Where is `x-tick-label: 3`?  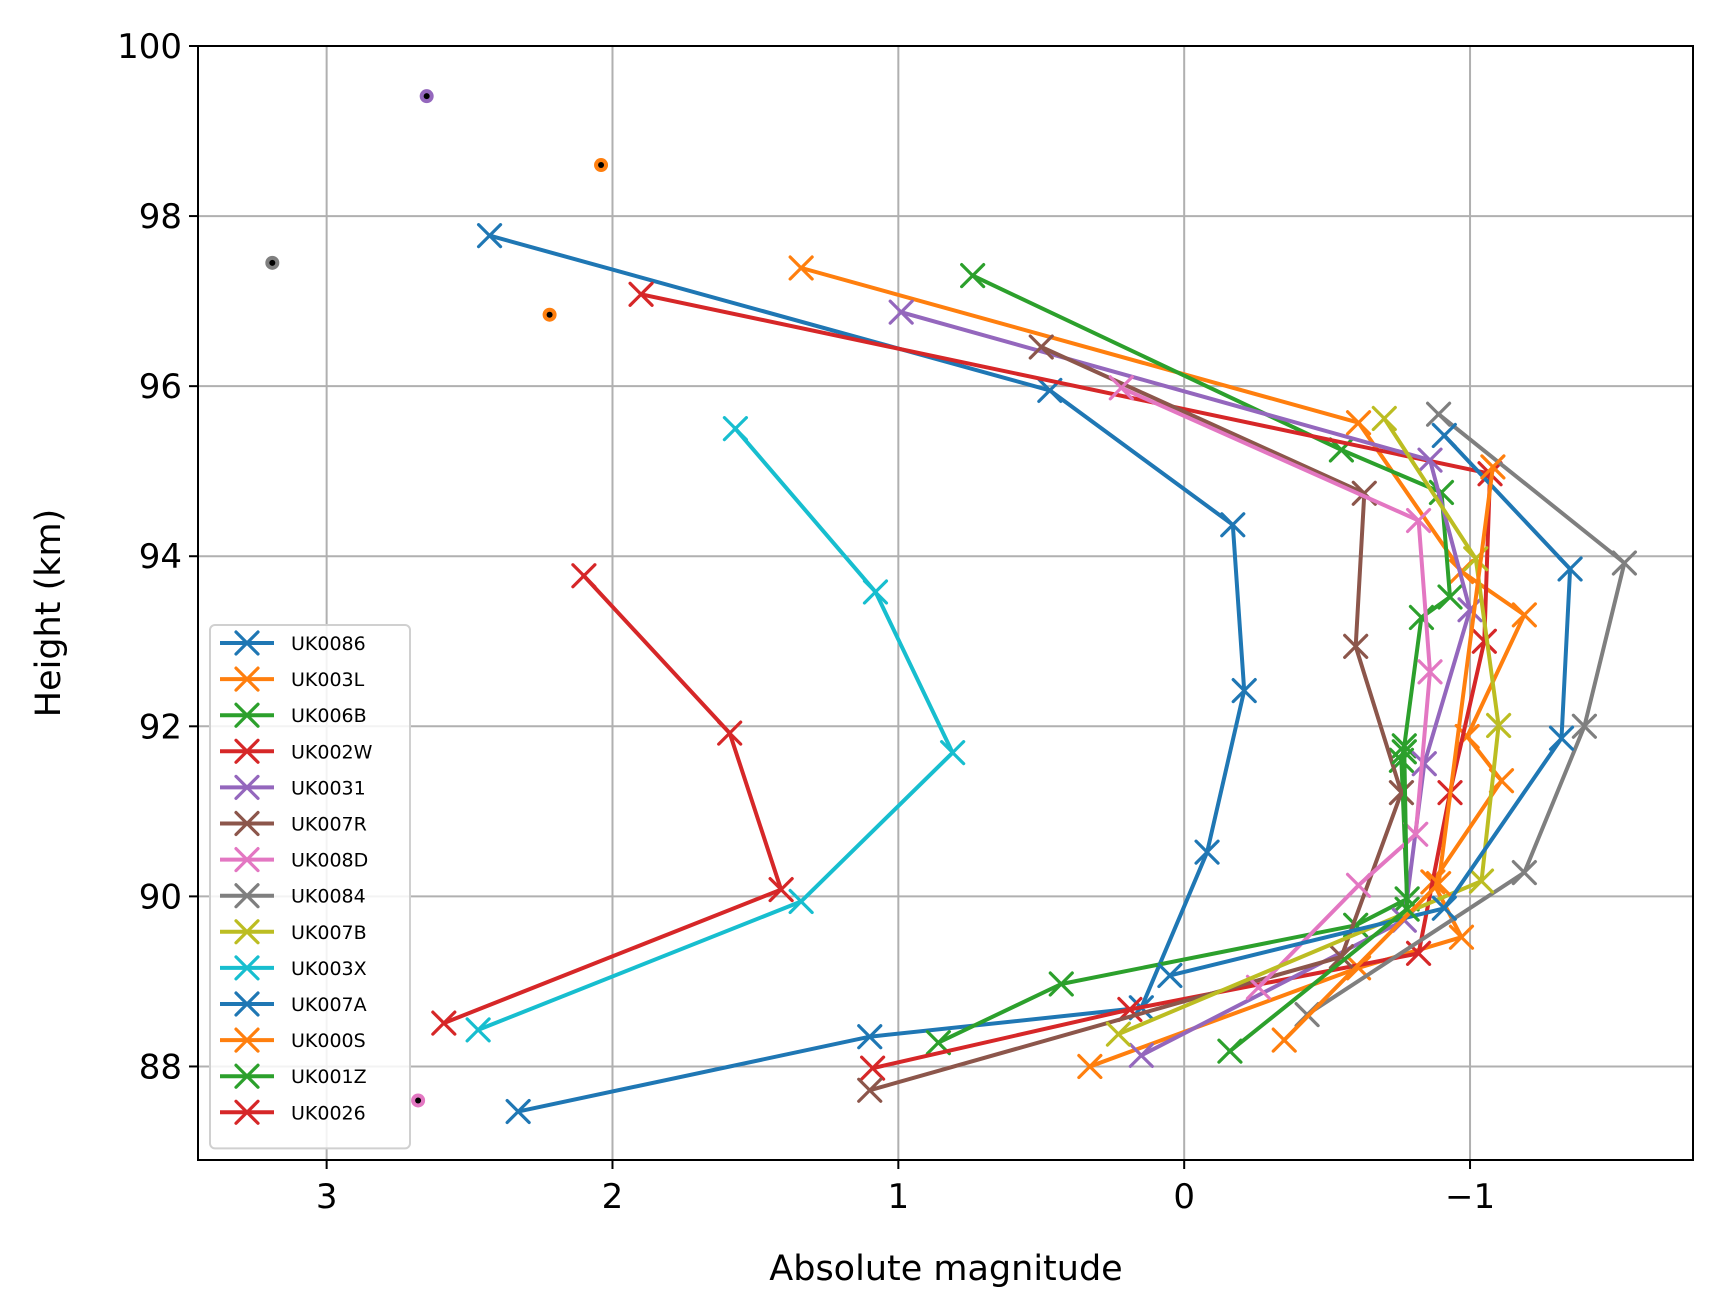
x-tick-label: 3 is located at coordinates (327, 1197).